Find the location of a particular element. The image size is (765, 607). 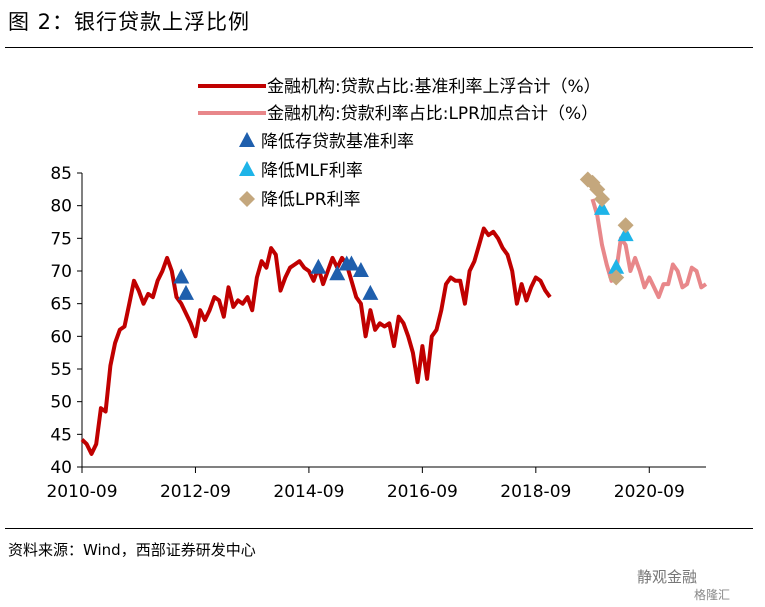

source-note: 资料来源：Wind，西部证券研发中心 is located at coordinates (132, 550).